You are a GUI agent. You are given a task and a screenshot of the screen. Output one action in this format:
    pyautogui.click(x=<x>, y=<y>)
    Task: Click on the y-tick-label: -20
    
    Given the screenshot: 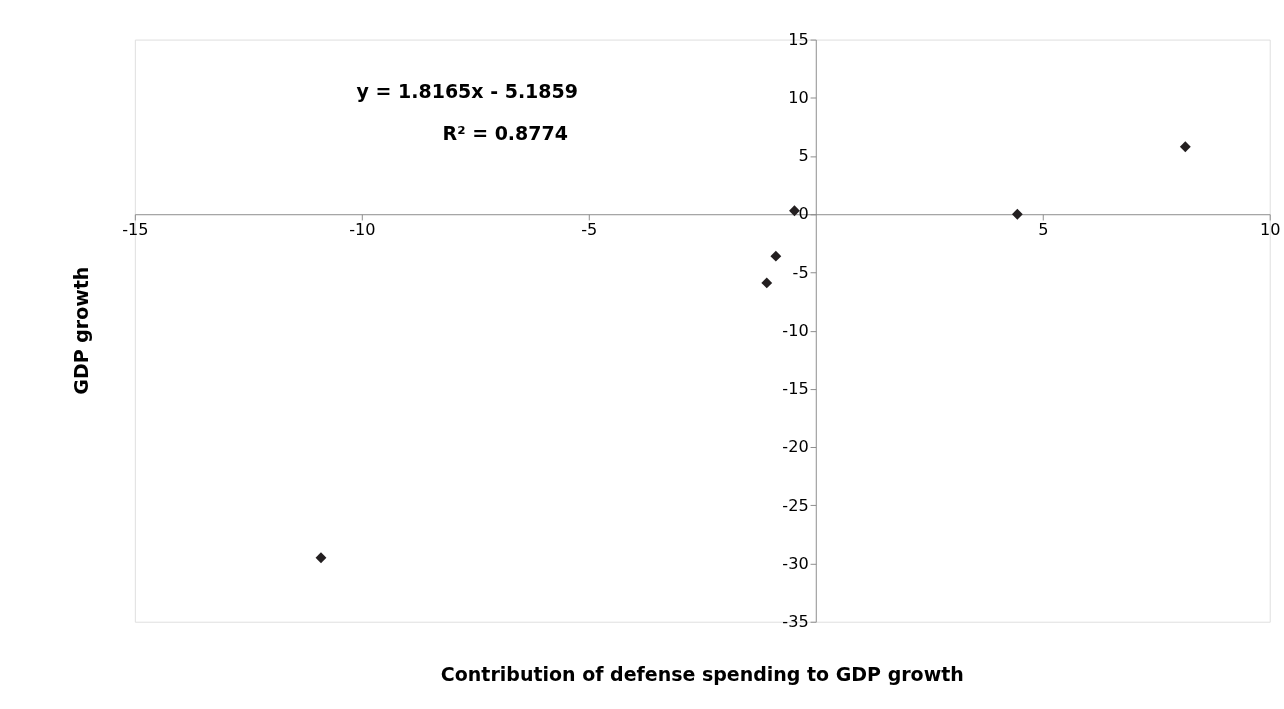 What is the action you would take?
    pyautogui.click(x=795, y=447)
    